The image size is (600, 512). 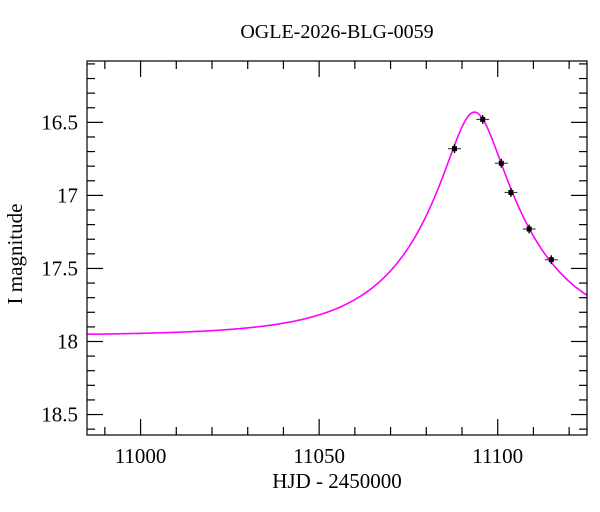 What do you see at coordinates (337, 481) in the screenshot?
I see `x-axis-label: HJD - 2450000` at bounding box center [337, 481].